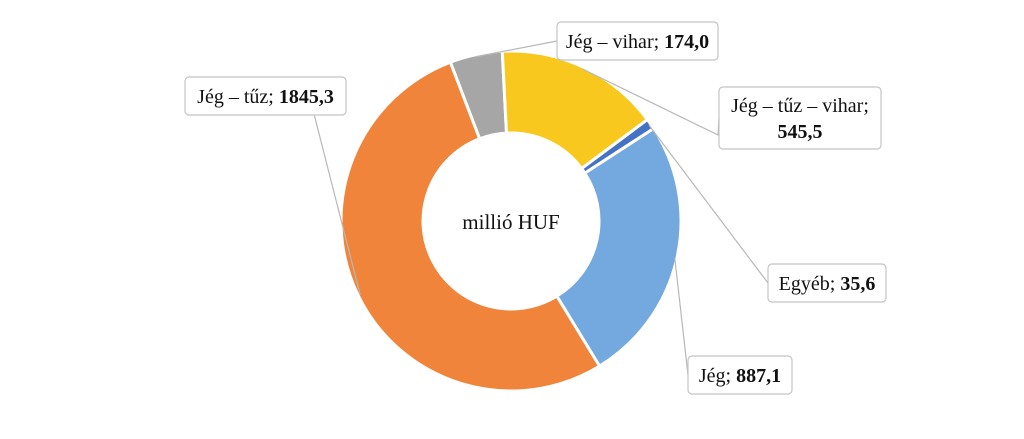 The image size is (1024, 439). I want to click on center-label: millió HUF, so click(510, 222).